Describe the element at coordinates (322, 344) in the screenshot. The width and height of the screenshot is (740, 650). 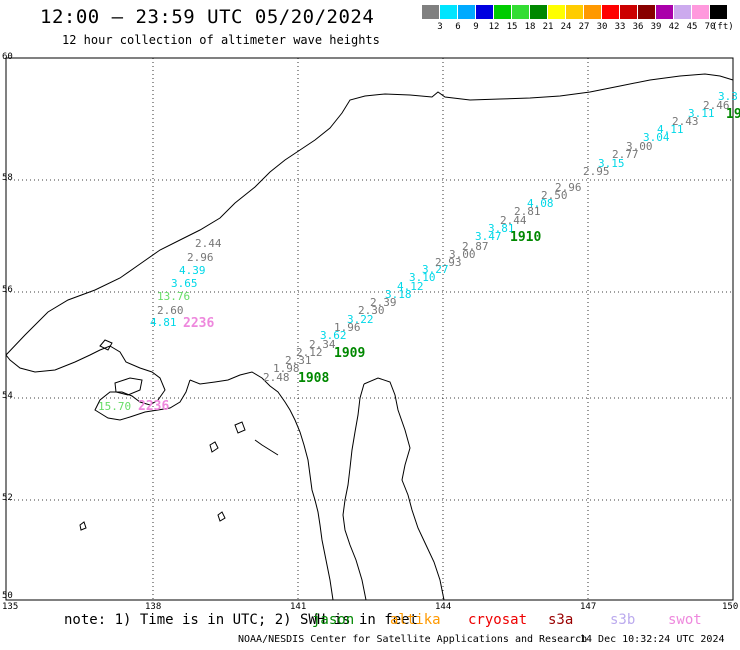
I see `wave-height-label: 2.34` at that location.